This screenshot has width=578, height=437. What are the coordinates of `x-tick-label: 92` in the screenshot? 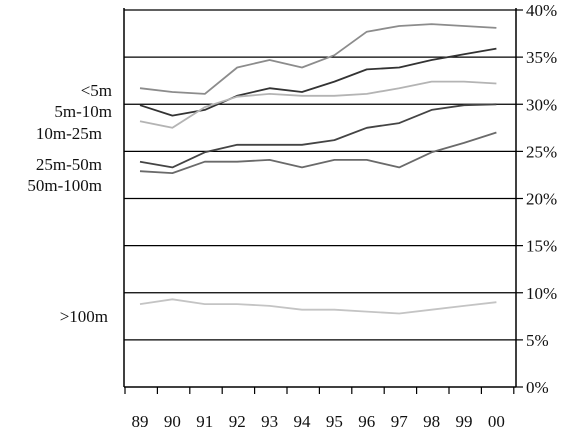 It's located at (237, 421).